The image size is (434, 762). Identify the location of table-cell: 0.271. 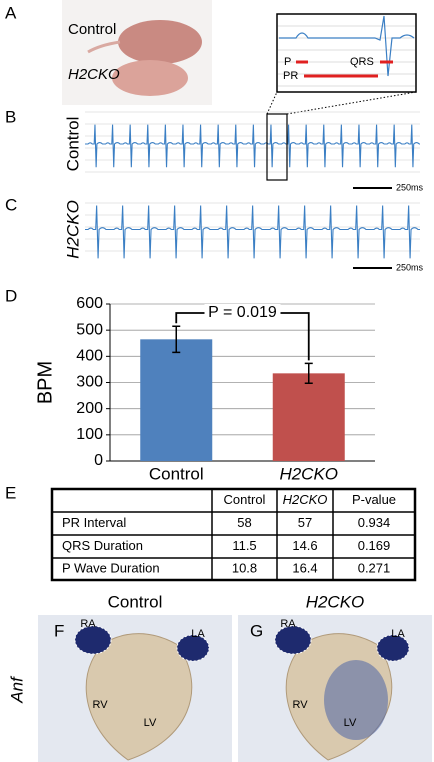
(374, 567).